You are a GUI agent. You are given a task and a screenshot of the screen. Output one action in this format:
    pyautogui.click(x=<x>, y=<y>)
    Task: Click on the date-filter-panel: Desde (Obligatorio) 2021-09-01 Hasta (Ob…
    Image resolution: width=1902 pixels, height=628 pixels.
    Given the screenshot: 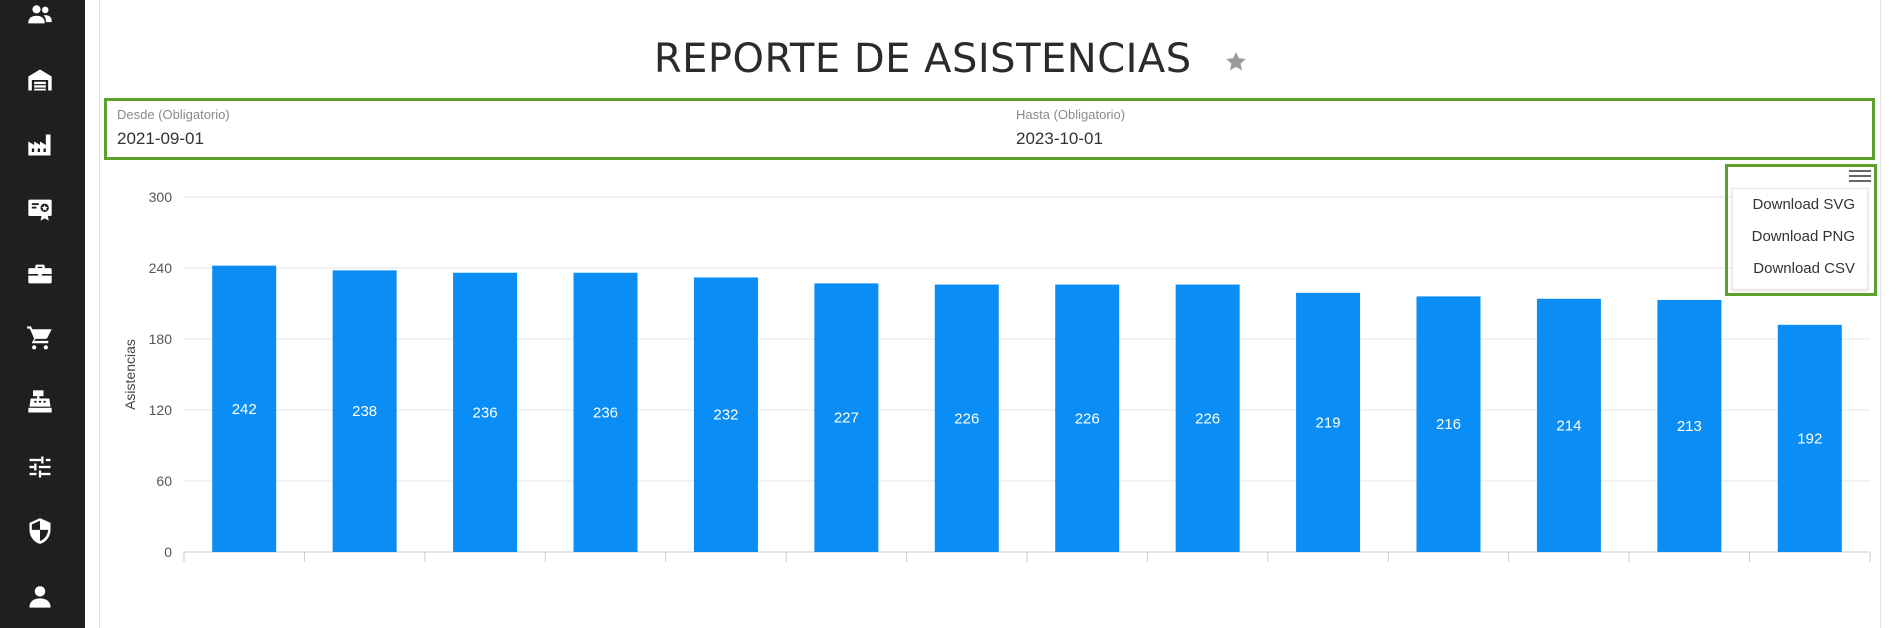 What is the action you would take?
    pyautogui.click(x=989, y=129)
    